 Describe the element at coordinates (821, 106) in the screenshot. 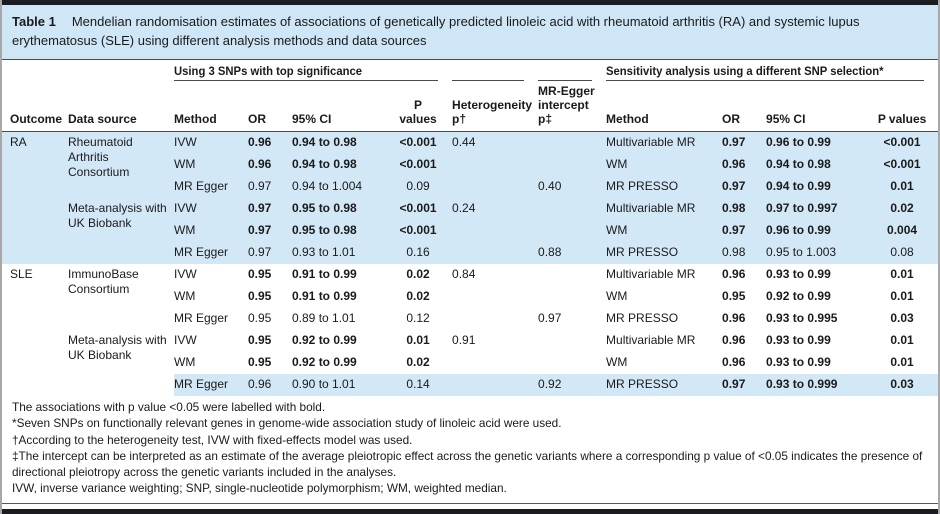

I see `col-header-sensitivity-ci: 95% CI` at that location.